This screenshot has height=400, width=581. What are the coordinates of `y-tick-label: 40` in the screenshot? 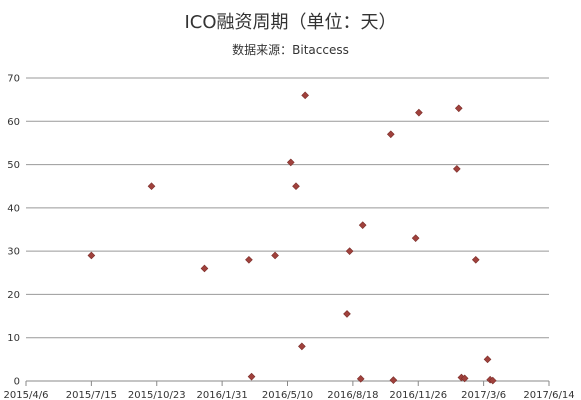 It's located at (13, 208).